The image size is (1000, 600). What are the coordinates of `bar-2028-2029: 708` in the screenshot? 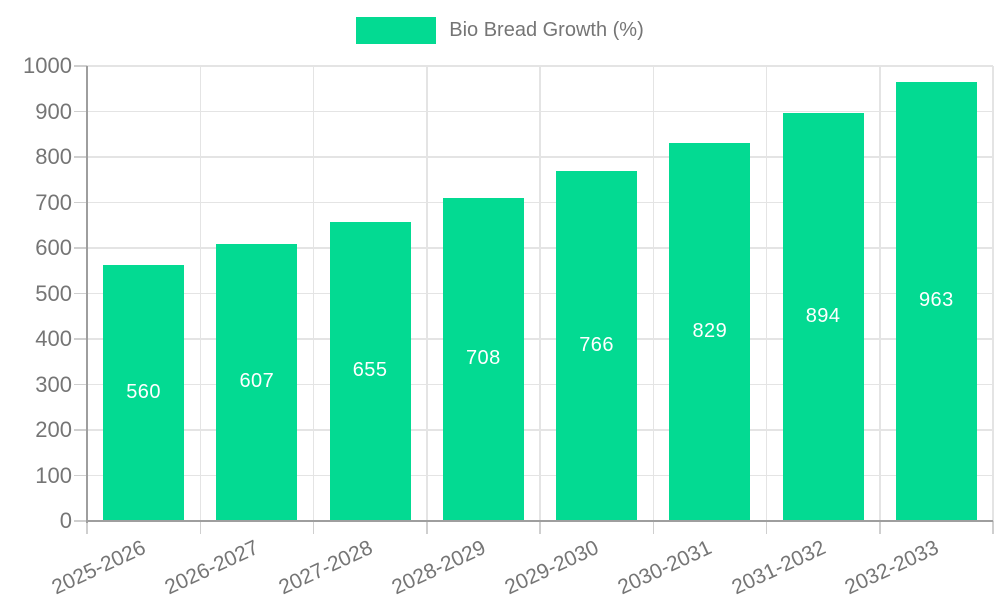 It's located at (483, 358).